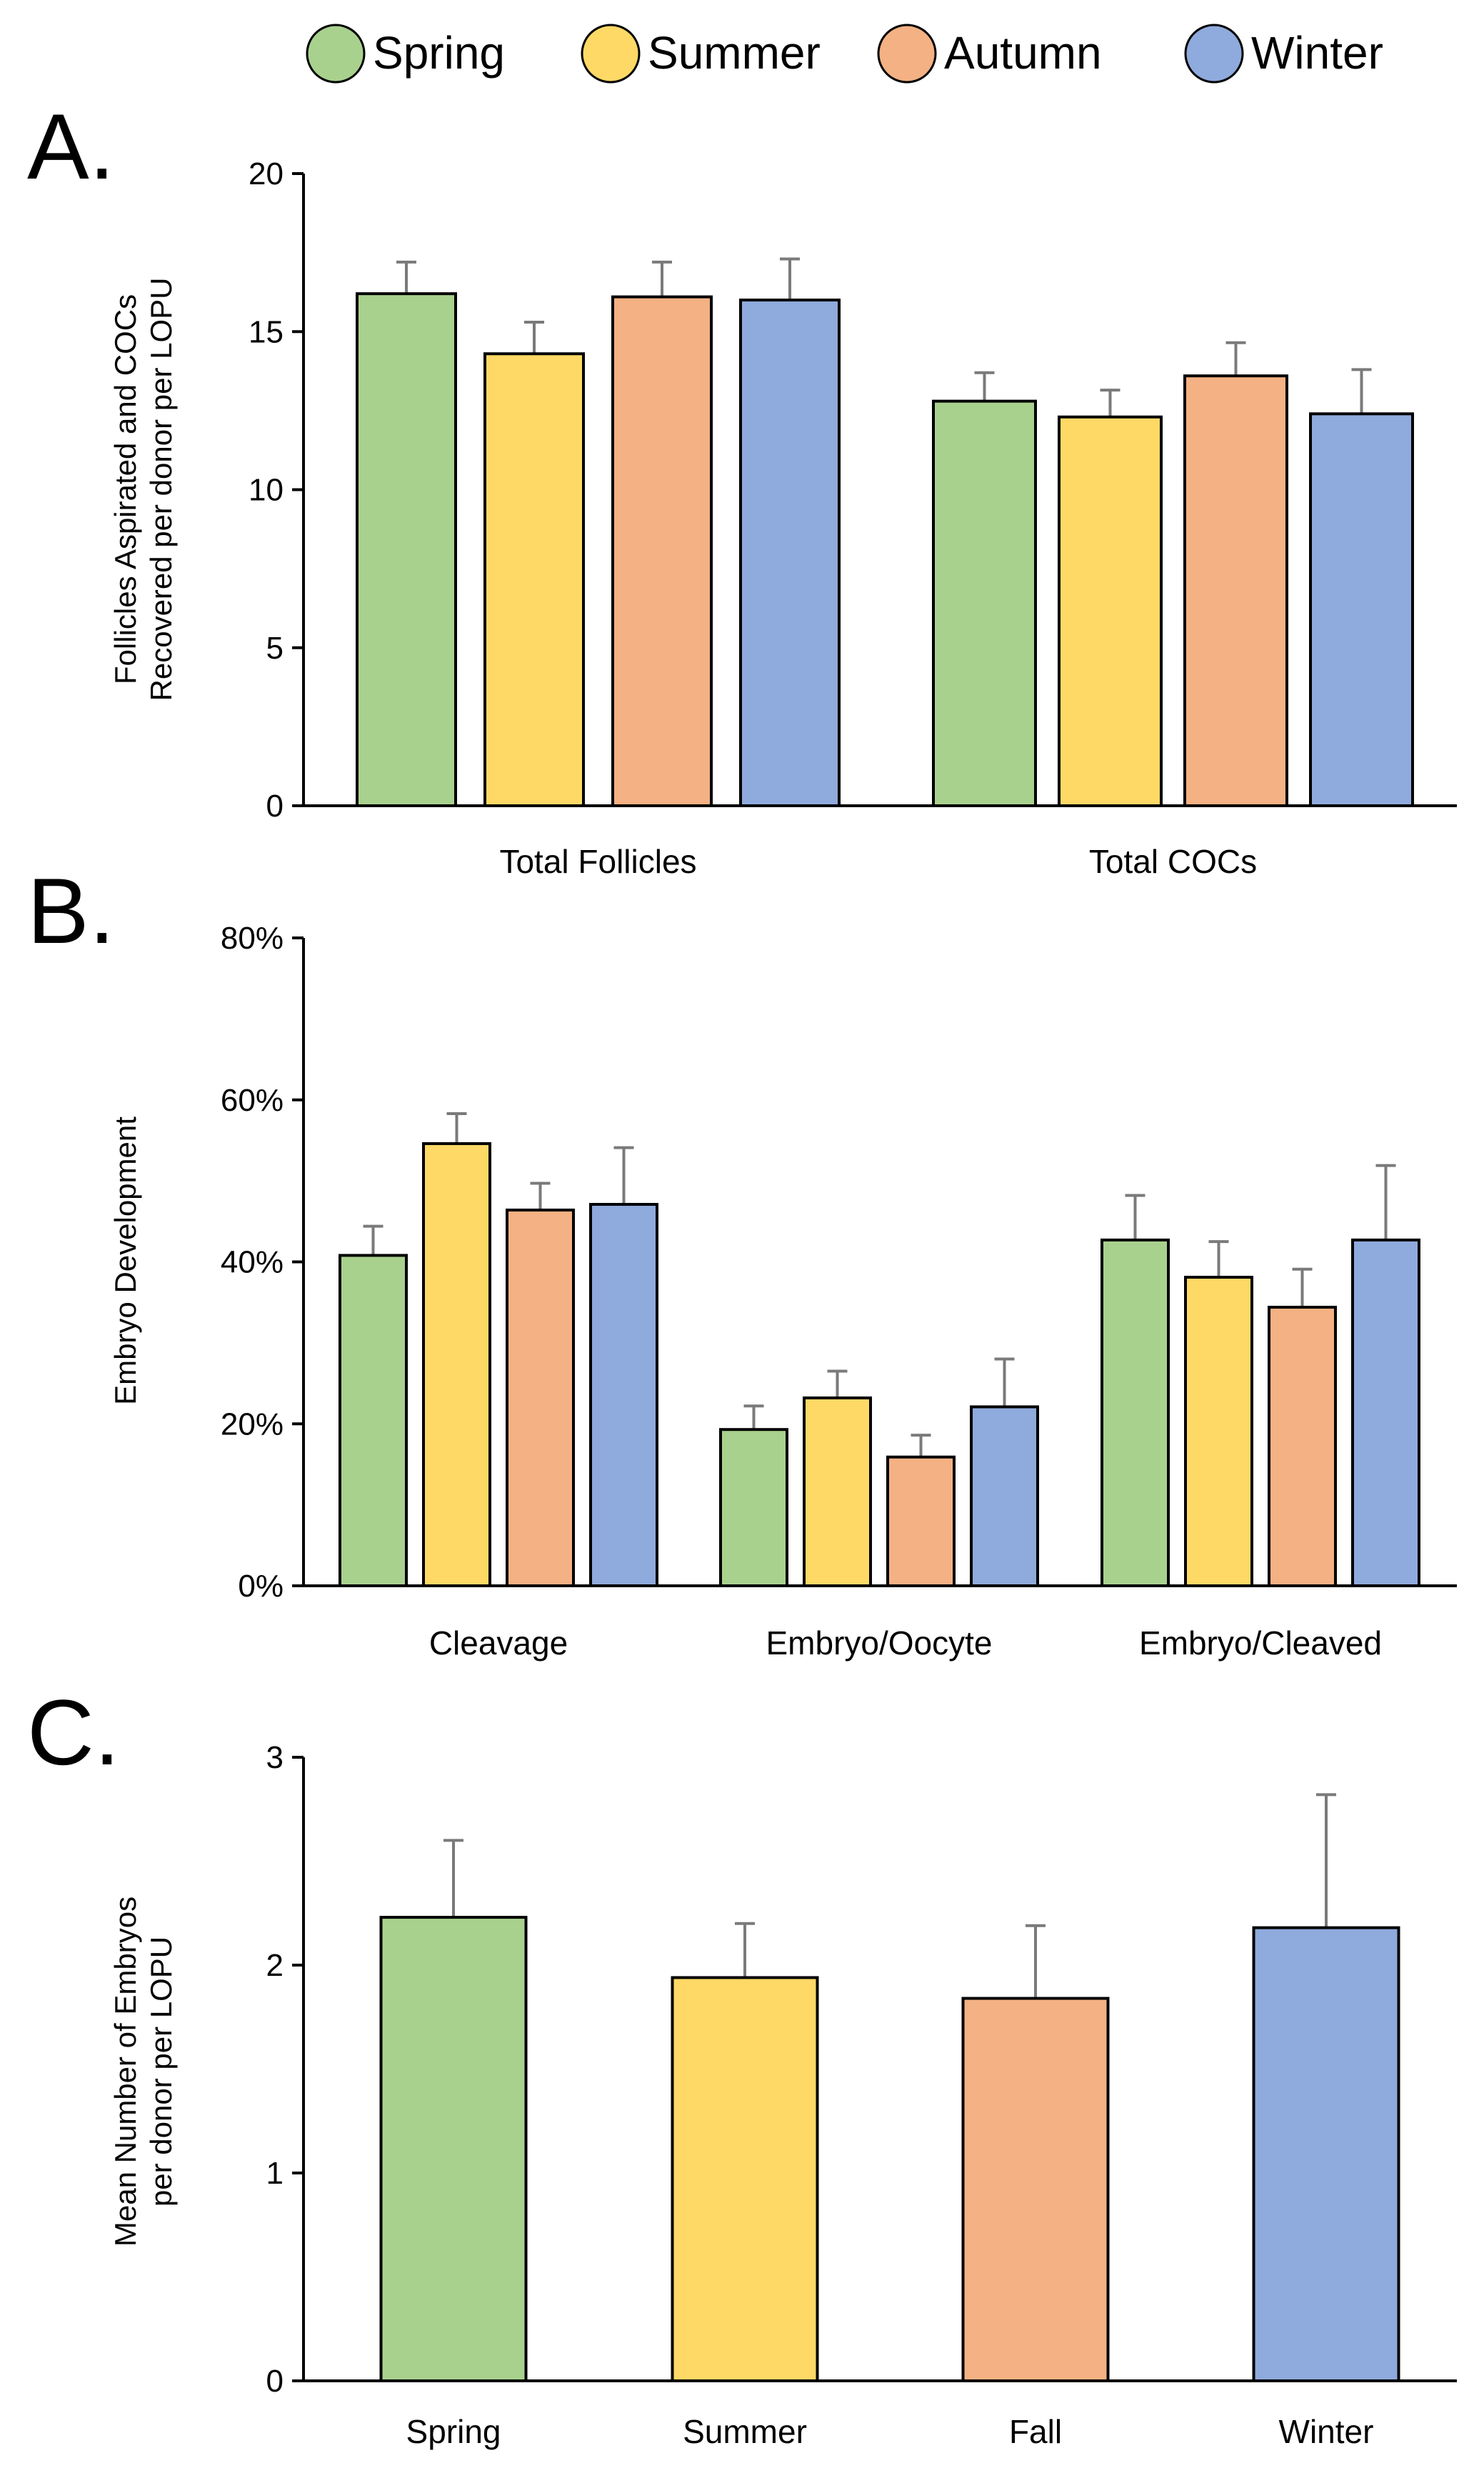 This screenshot has width=1484, height=2468. Describe the element at coordinates (540, 1397) in the screenshot. I see `panel-b-cleavage-autumn-bar` at that location.